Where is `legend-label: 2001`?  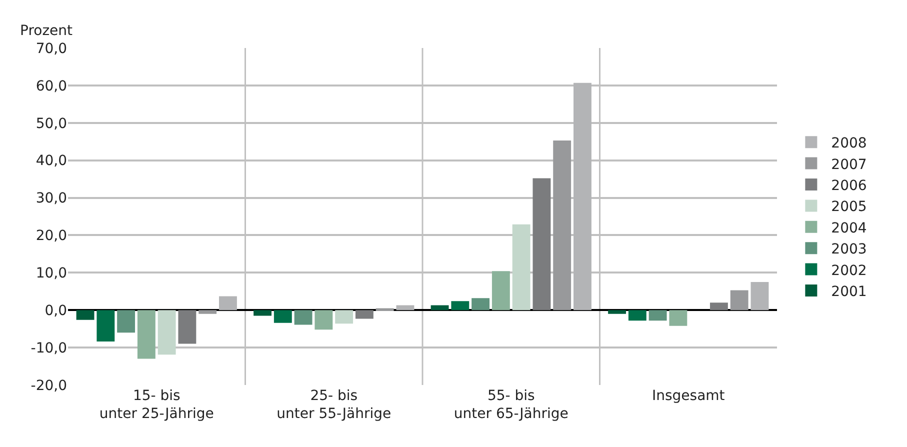
legend-label: 2001 is located at coordinates (849, 292).